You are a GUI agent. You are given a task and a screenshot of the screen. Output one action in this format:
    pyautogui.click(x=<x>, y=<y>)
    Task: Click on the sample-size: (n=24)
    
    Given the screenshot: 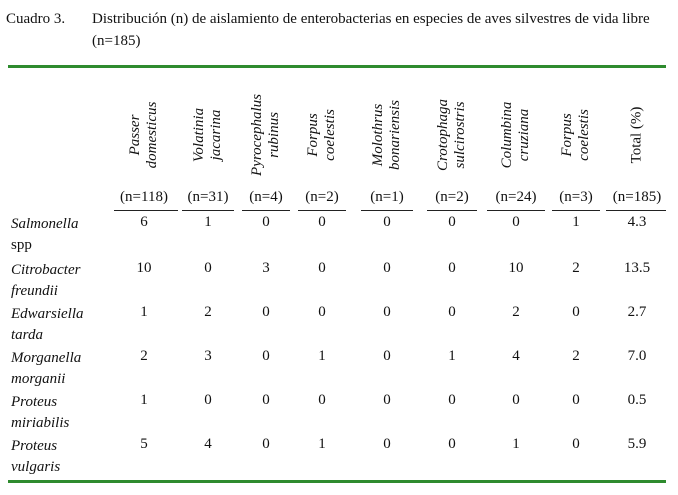 What is the action you would take?
    pyautogui.click(x=516, y=197)
    